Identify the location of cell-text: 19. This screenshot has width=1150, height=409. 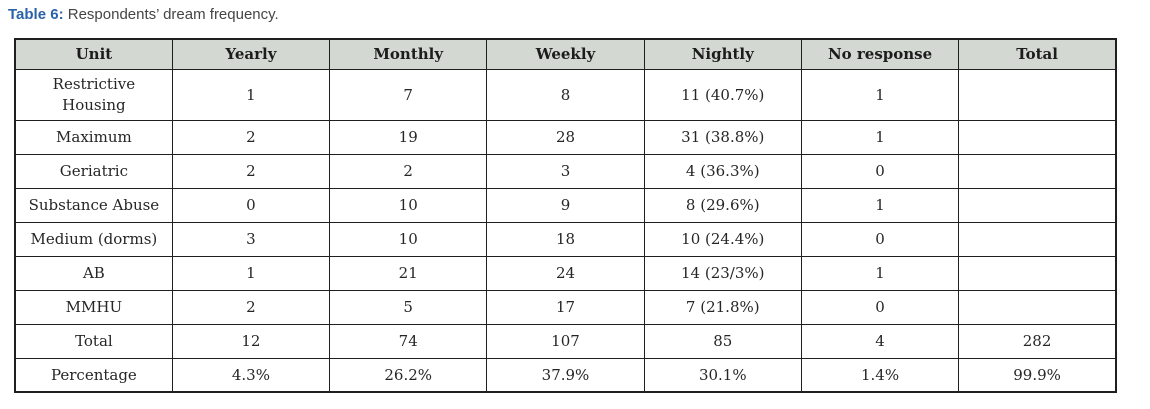
(408, 137).